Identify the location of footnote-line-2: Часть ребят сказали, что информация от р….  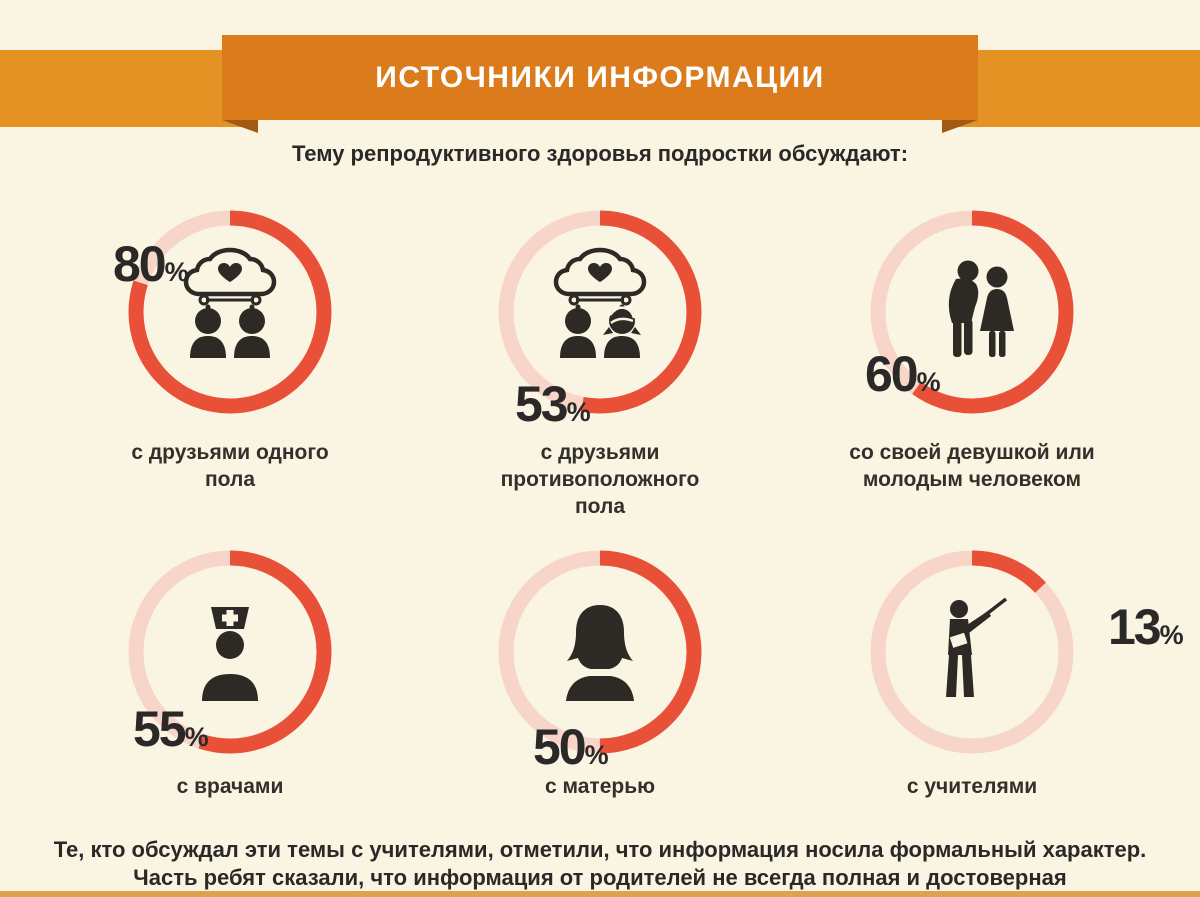
(600, 877).